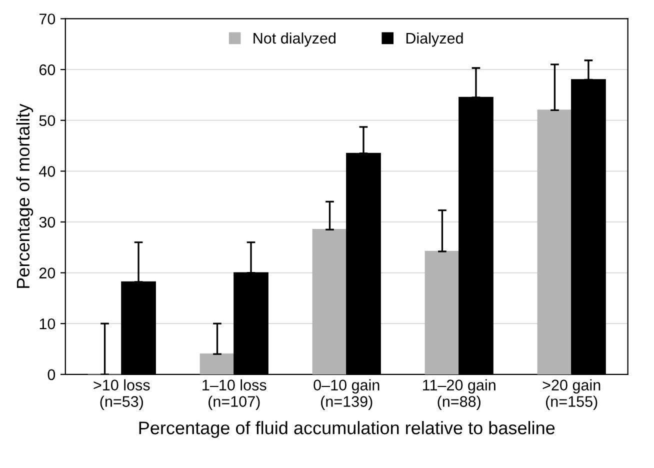 The height and width of the screenshot is (468, 654). I want to click on y-tick-label: 30, so click(47, 222).